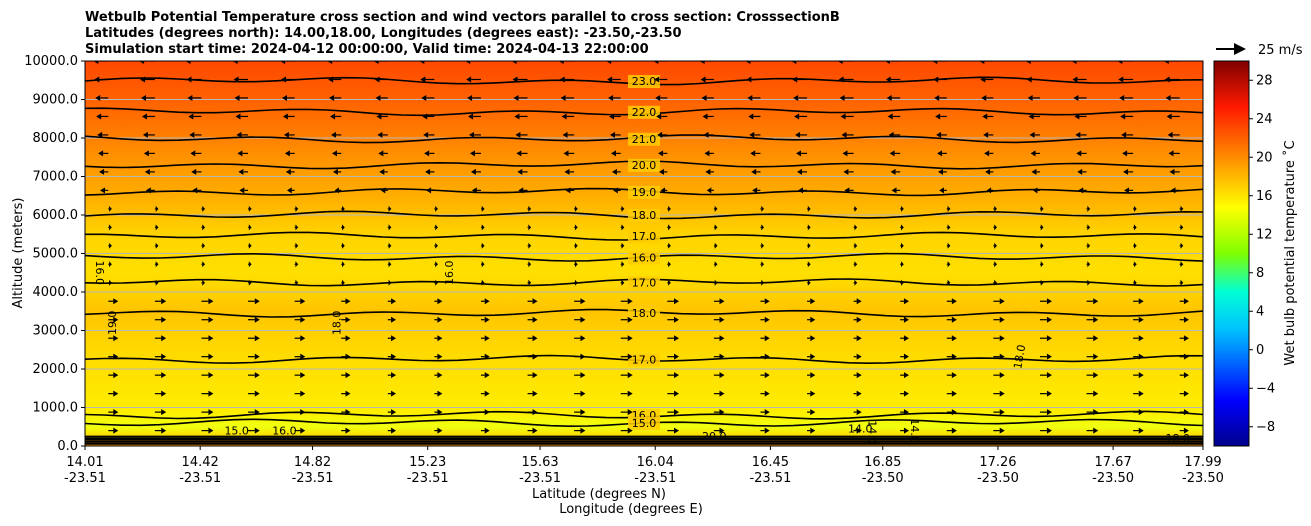 The height and width of the screenshot is (526, 1311). Describe the element at coordinates (200, 478) in the screenshot. I see `x-tick-label-lon: -23.51` at that location.